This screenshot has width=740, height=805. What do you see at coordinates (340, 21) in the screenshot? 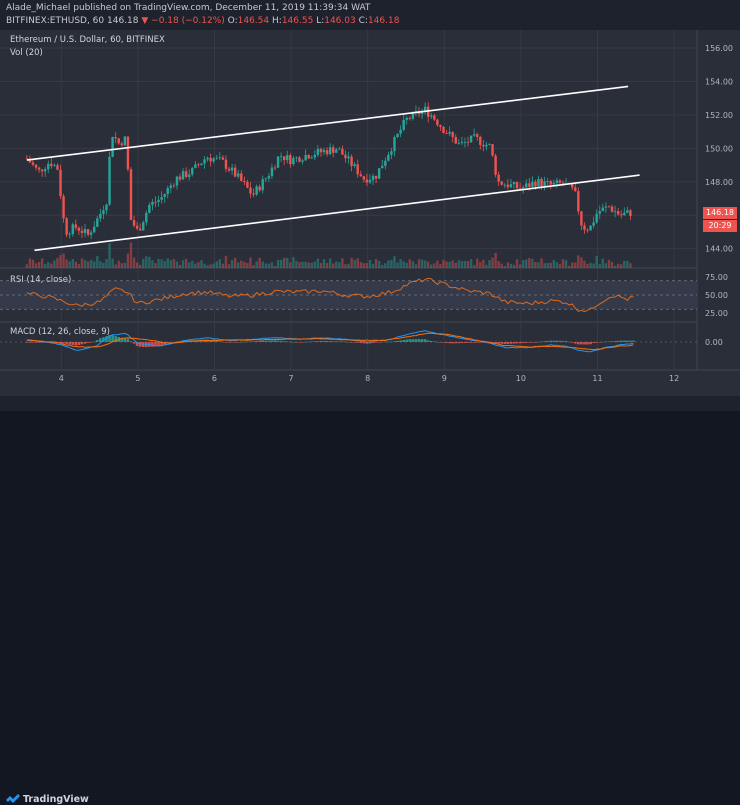
I see `low-value: 146.03` at bounding box center [340, 21].